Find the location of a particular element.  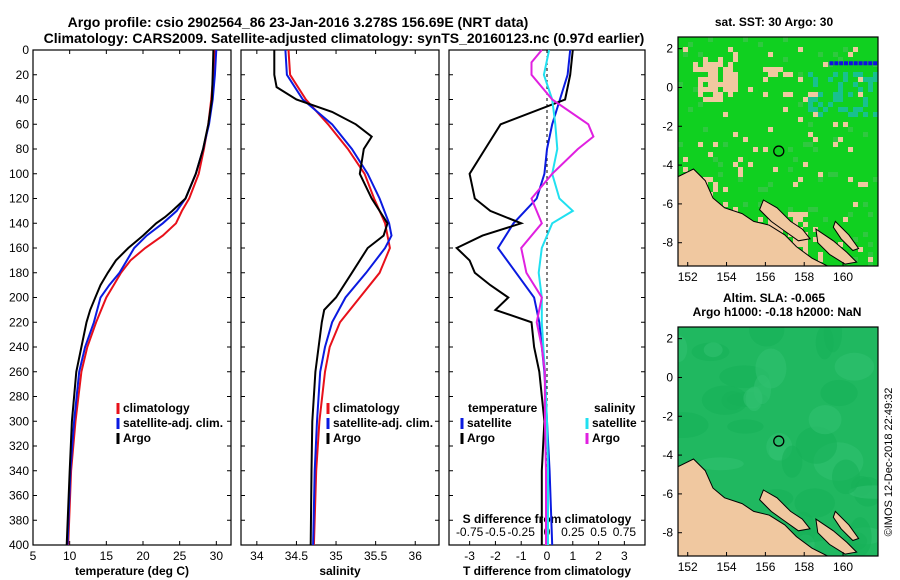

depth-tick-label: 220 is located at coordinates (19, 322).